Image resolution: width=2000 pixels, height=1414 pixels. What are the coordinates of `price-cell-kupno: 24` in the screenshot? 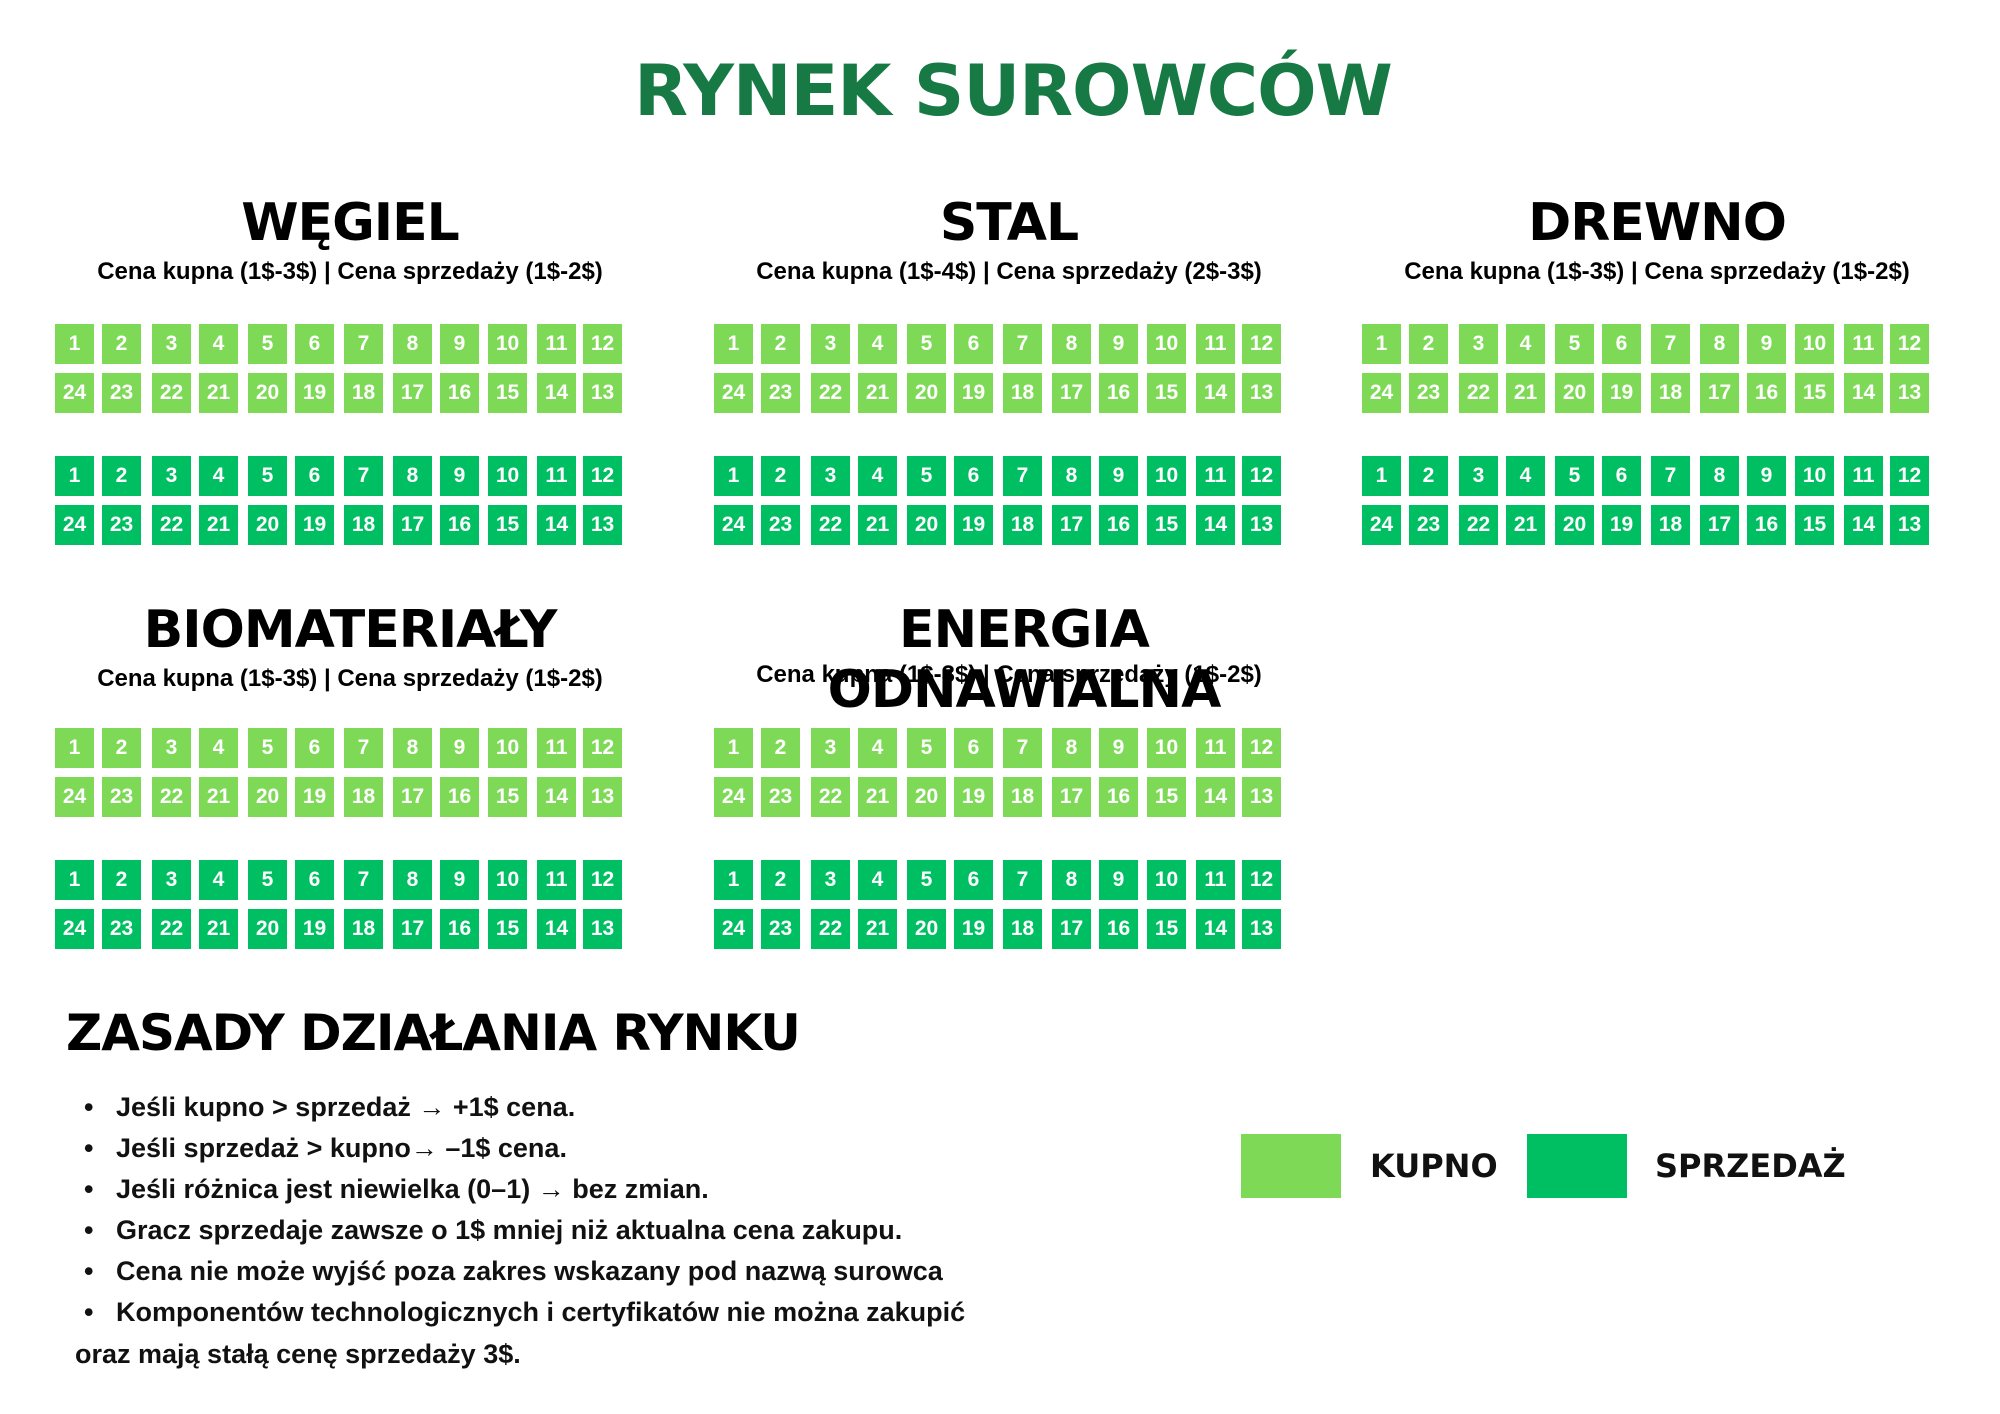 It's located at (1381, 393).